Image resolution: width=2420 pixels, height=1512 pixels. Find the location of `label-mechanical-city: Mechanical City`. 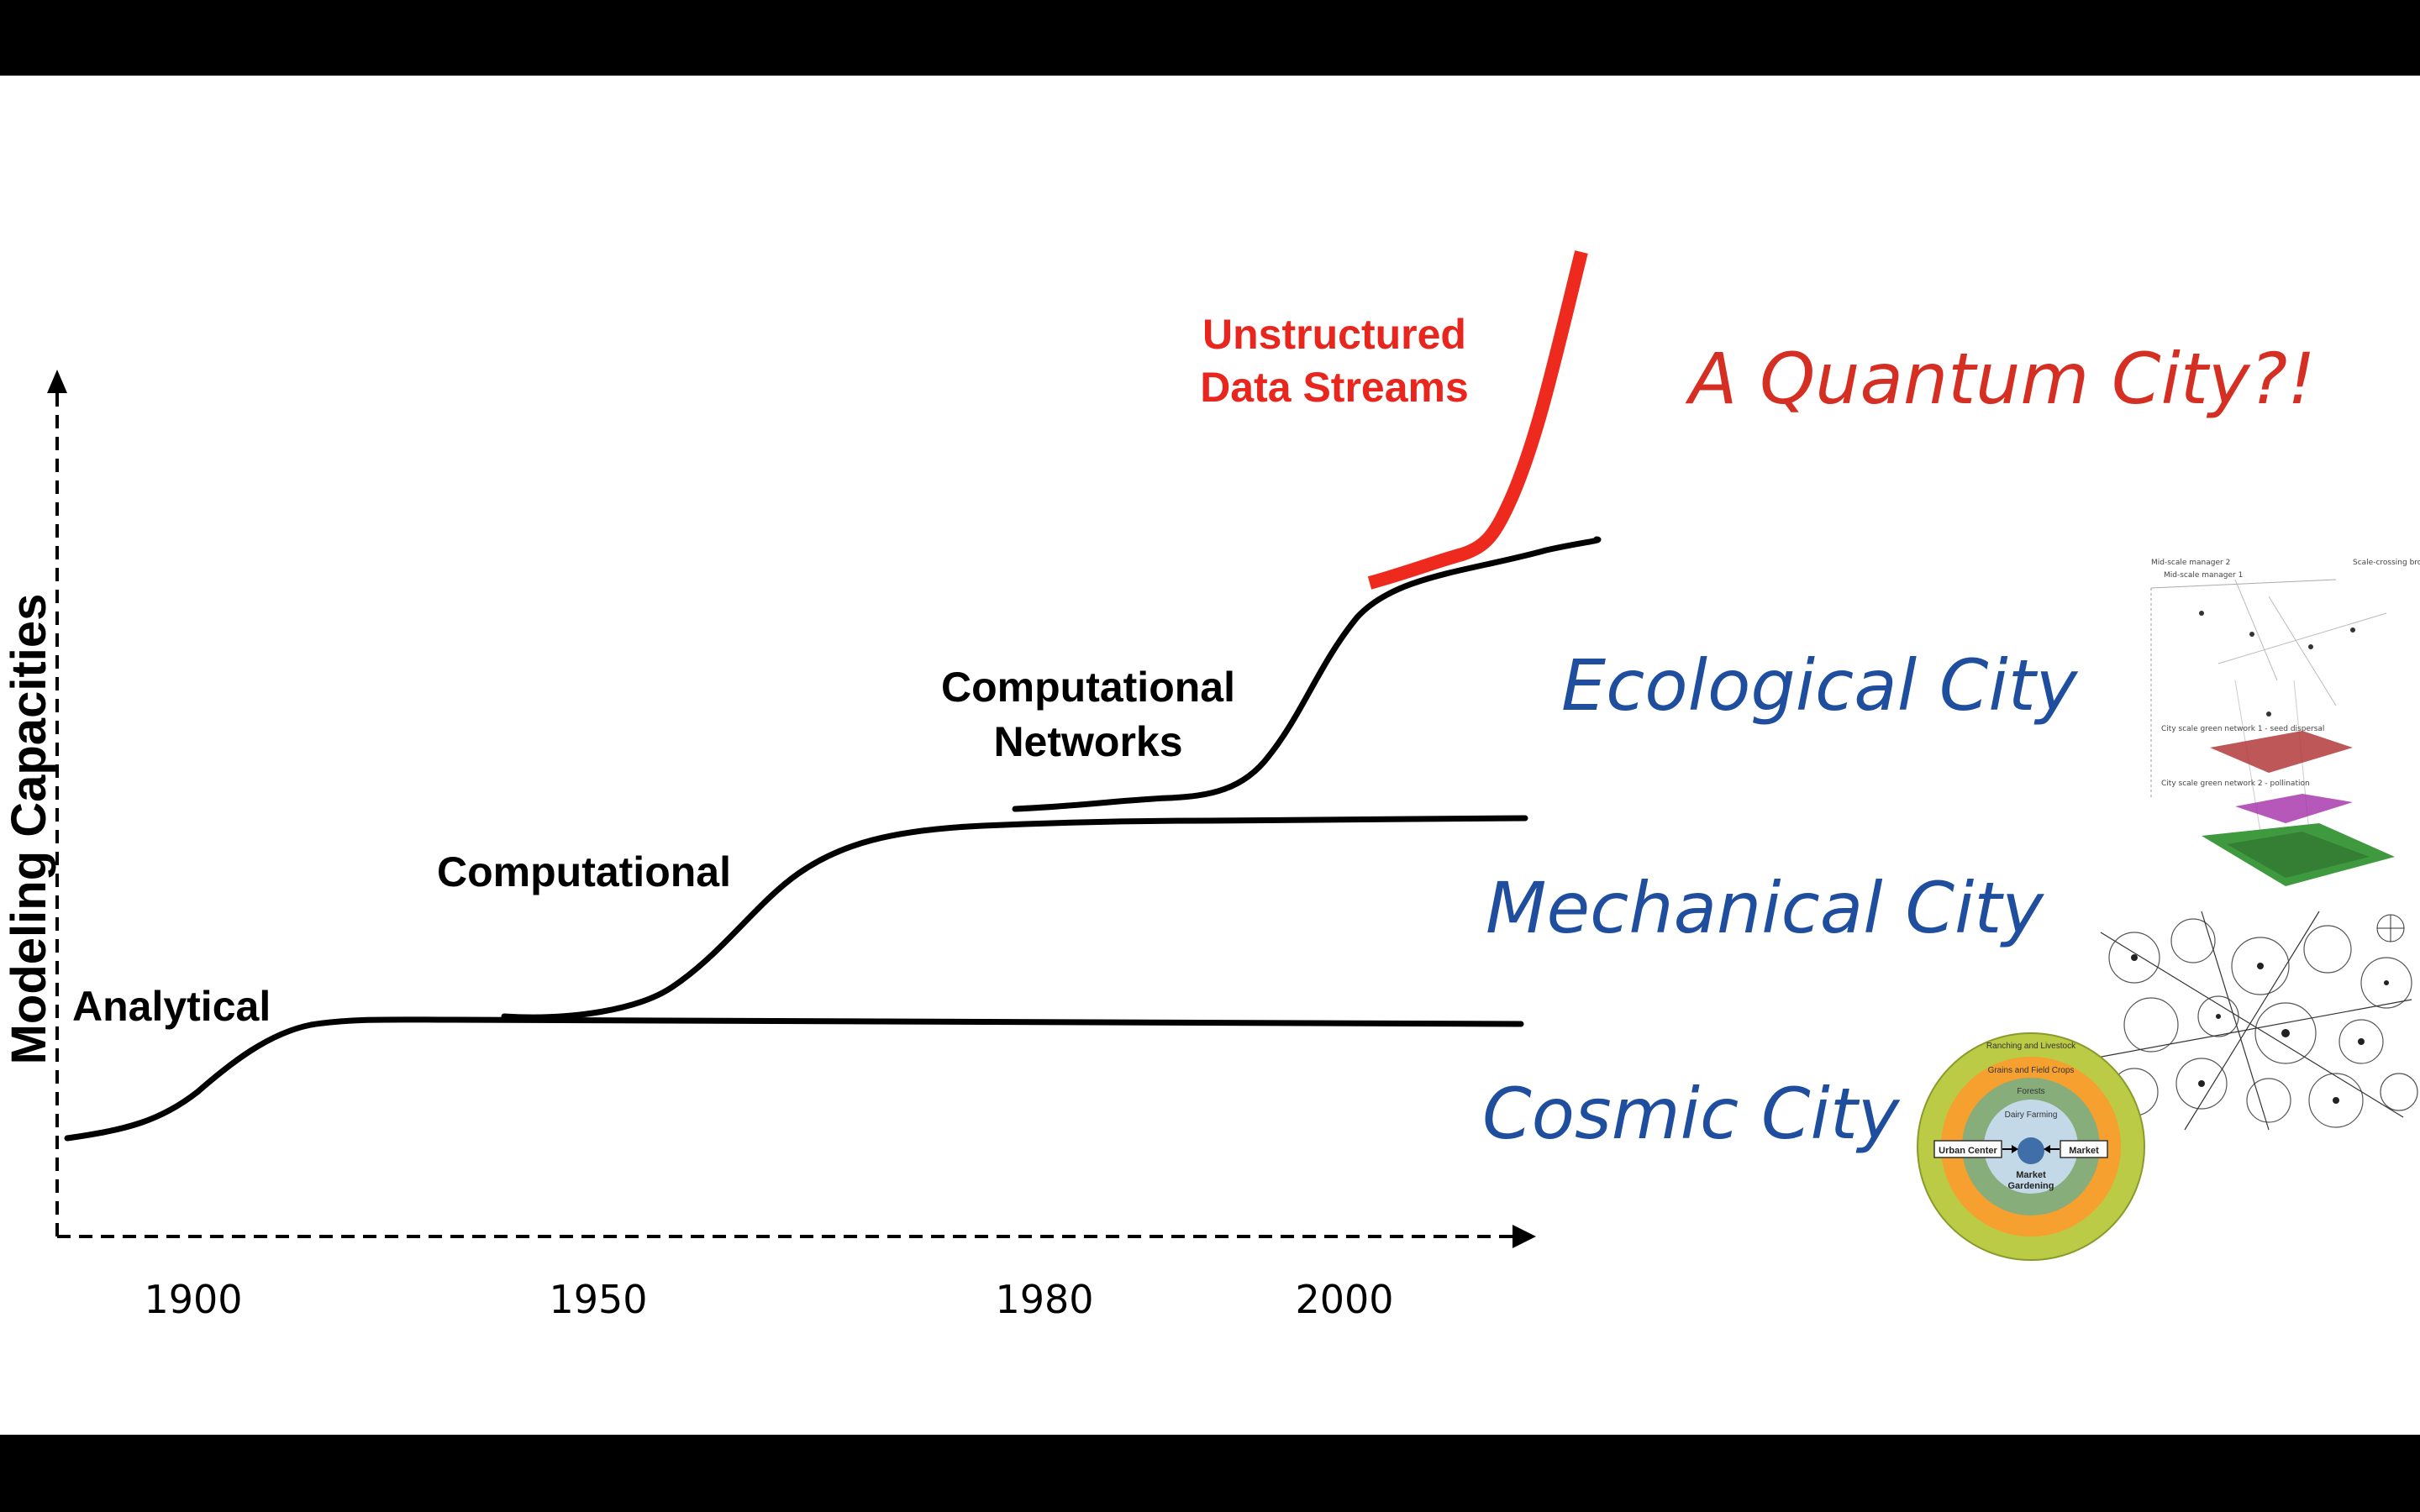

label-mechanical-city: Mechanical City is located at coordinates (1765, 908).